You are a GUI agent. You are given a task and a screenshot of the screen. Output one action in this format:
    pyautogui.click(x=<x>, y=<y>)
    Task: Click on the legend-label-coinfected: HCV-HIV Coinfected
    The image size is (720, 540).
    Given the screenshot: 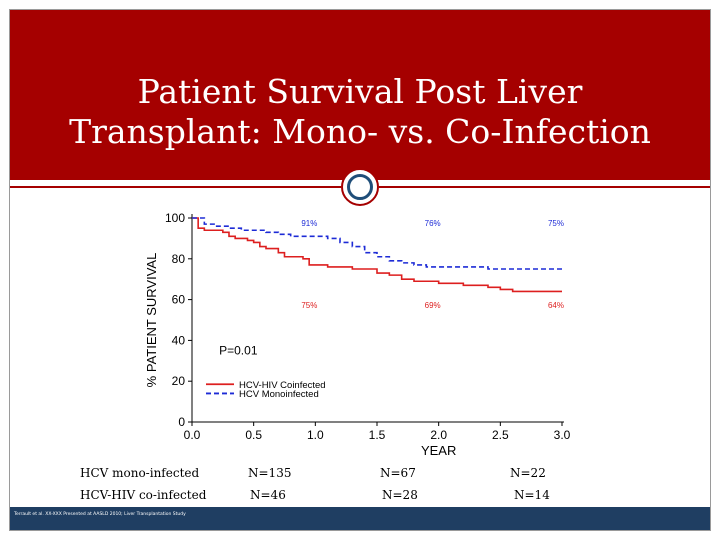 What is the action you would take?
    pyautogui.click(x=282, y=385)
    